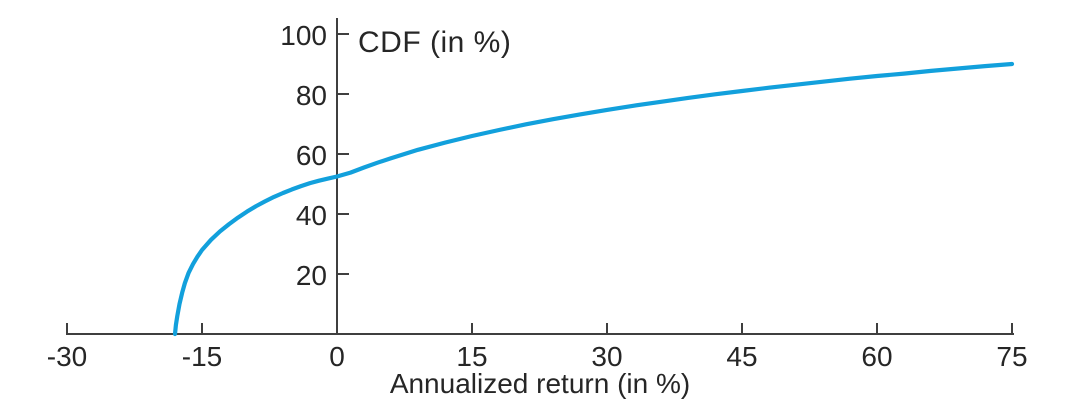 The height and width of the screenshot is (412, 1078). What do you see at coordinates (607, 356) in the screenshot?
I see `x-tick-label: 30` at bounding box center [607, 356].